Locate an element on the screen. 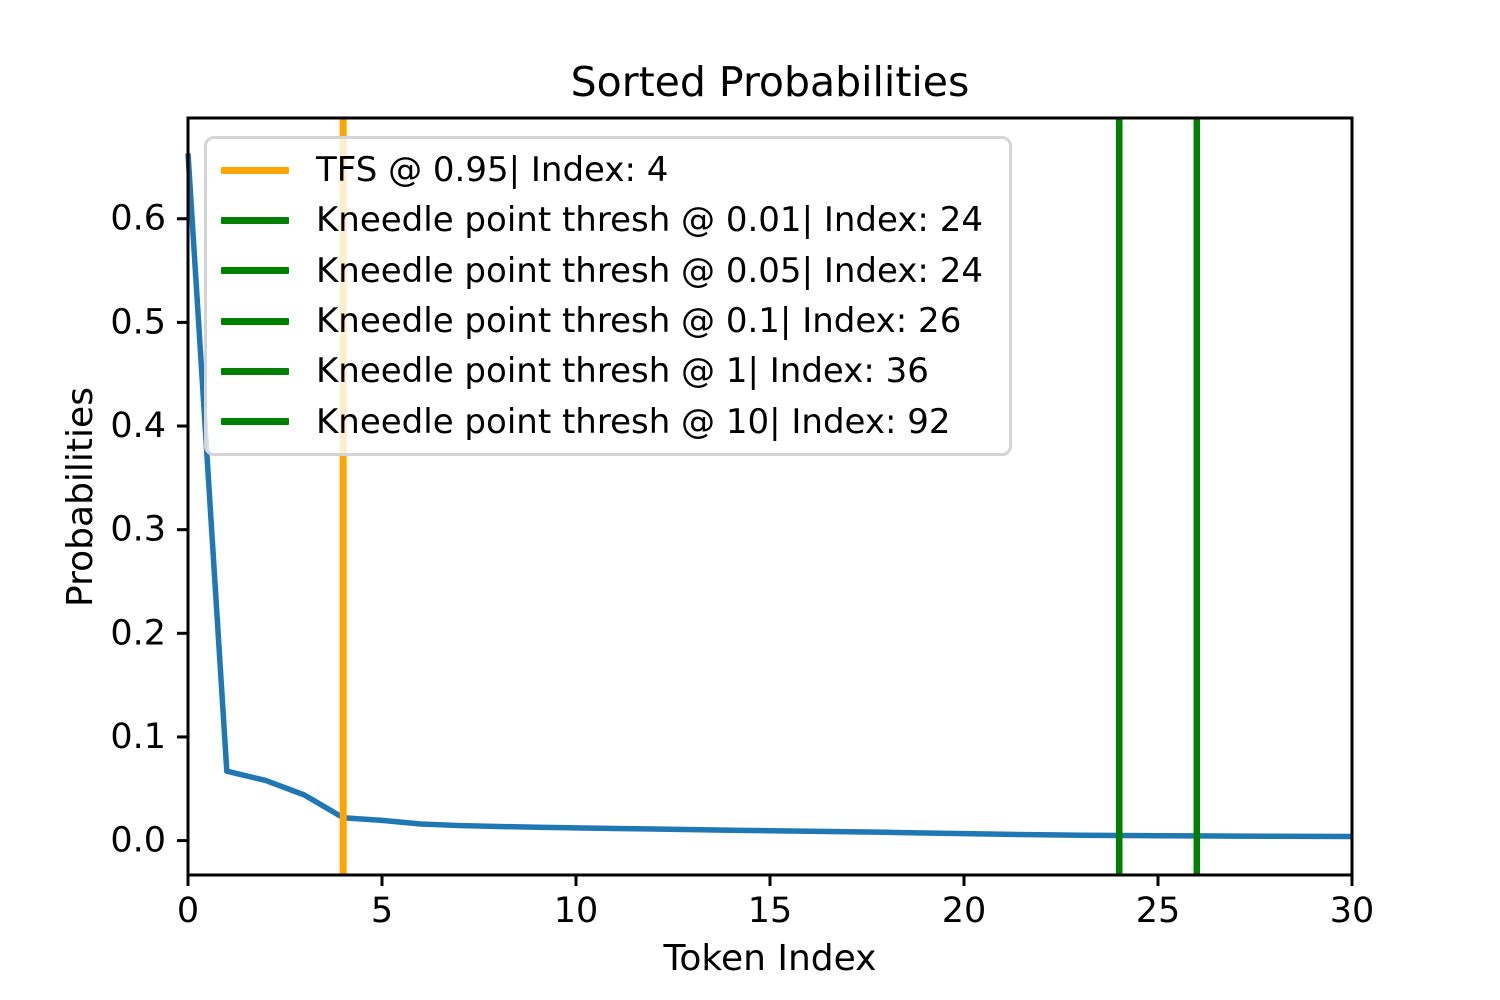 This screenshot has width=1500, height=1000. y-tick-label: 0.2 is located at coordinates (138, 633).